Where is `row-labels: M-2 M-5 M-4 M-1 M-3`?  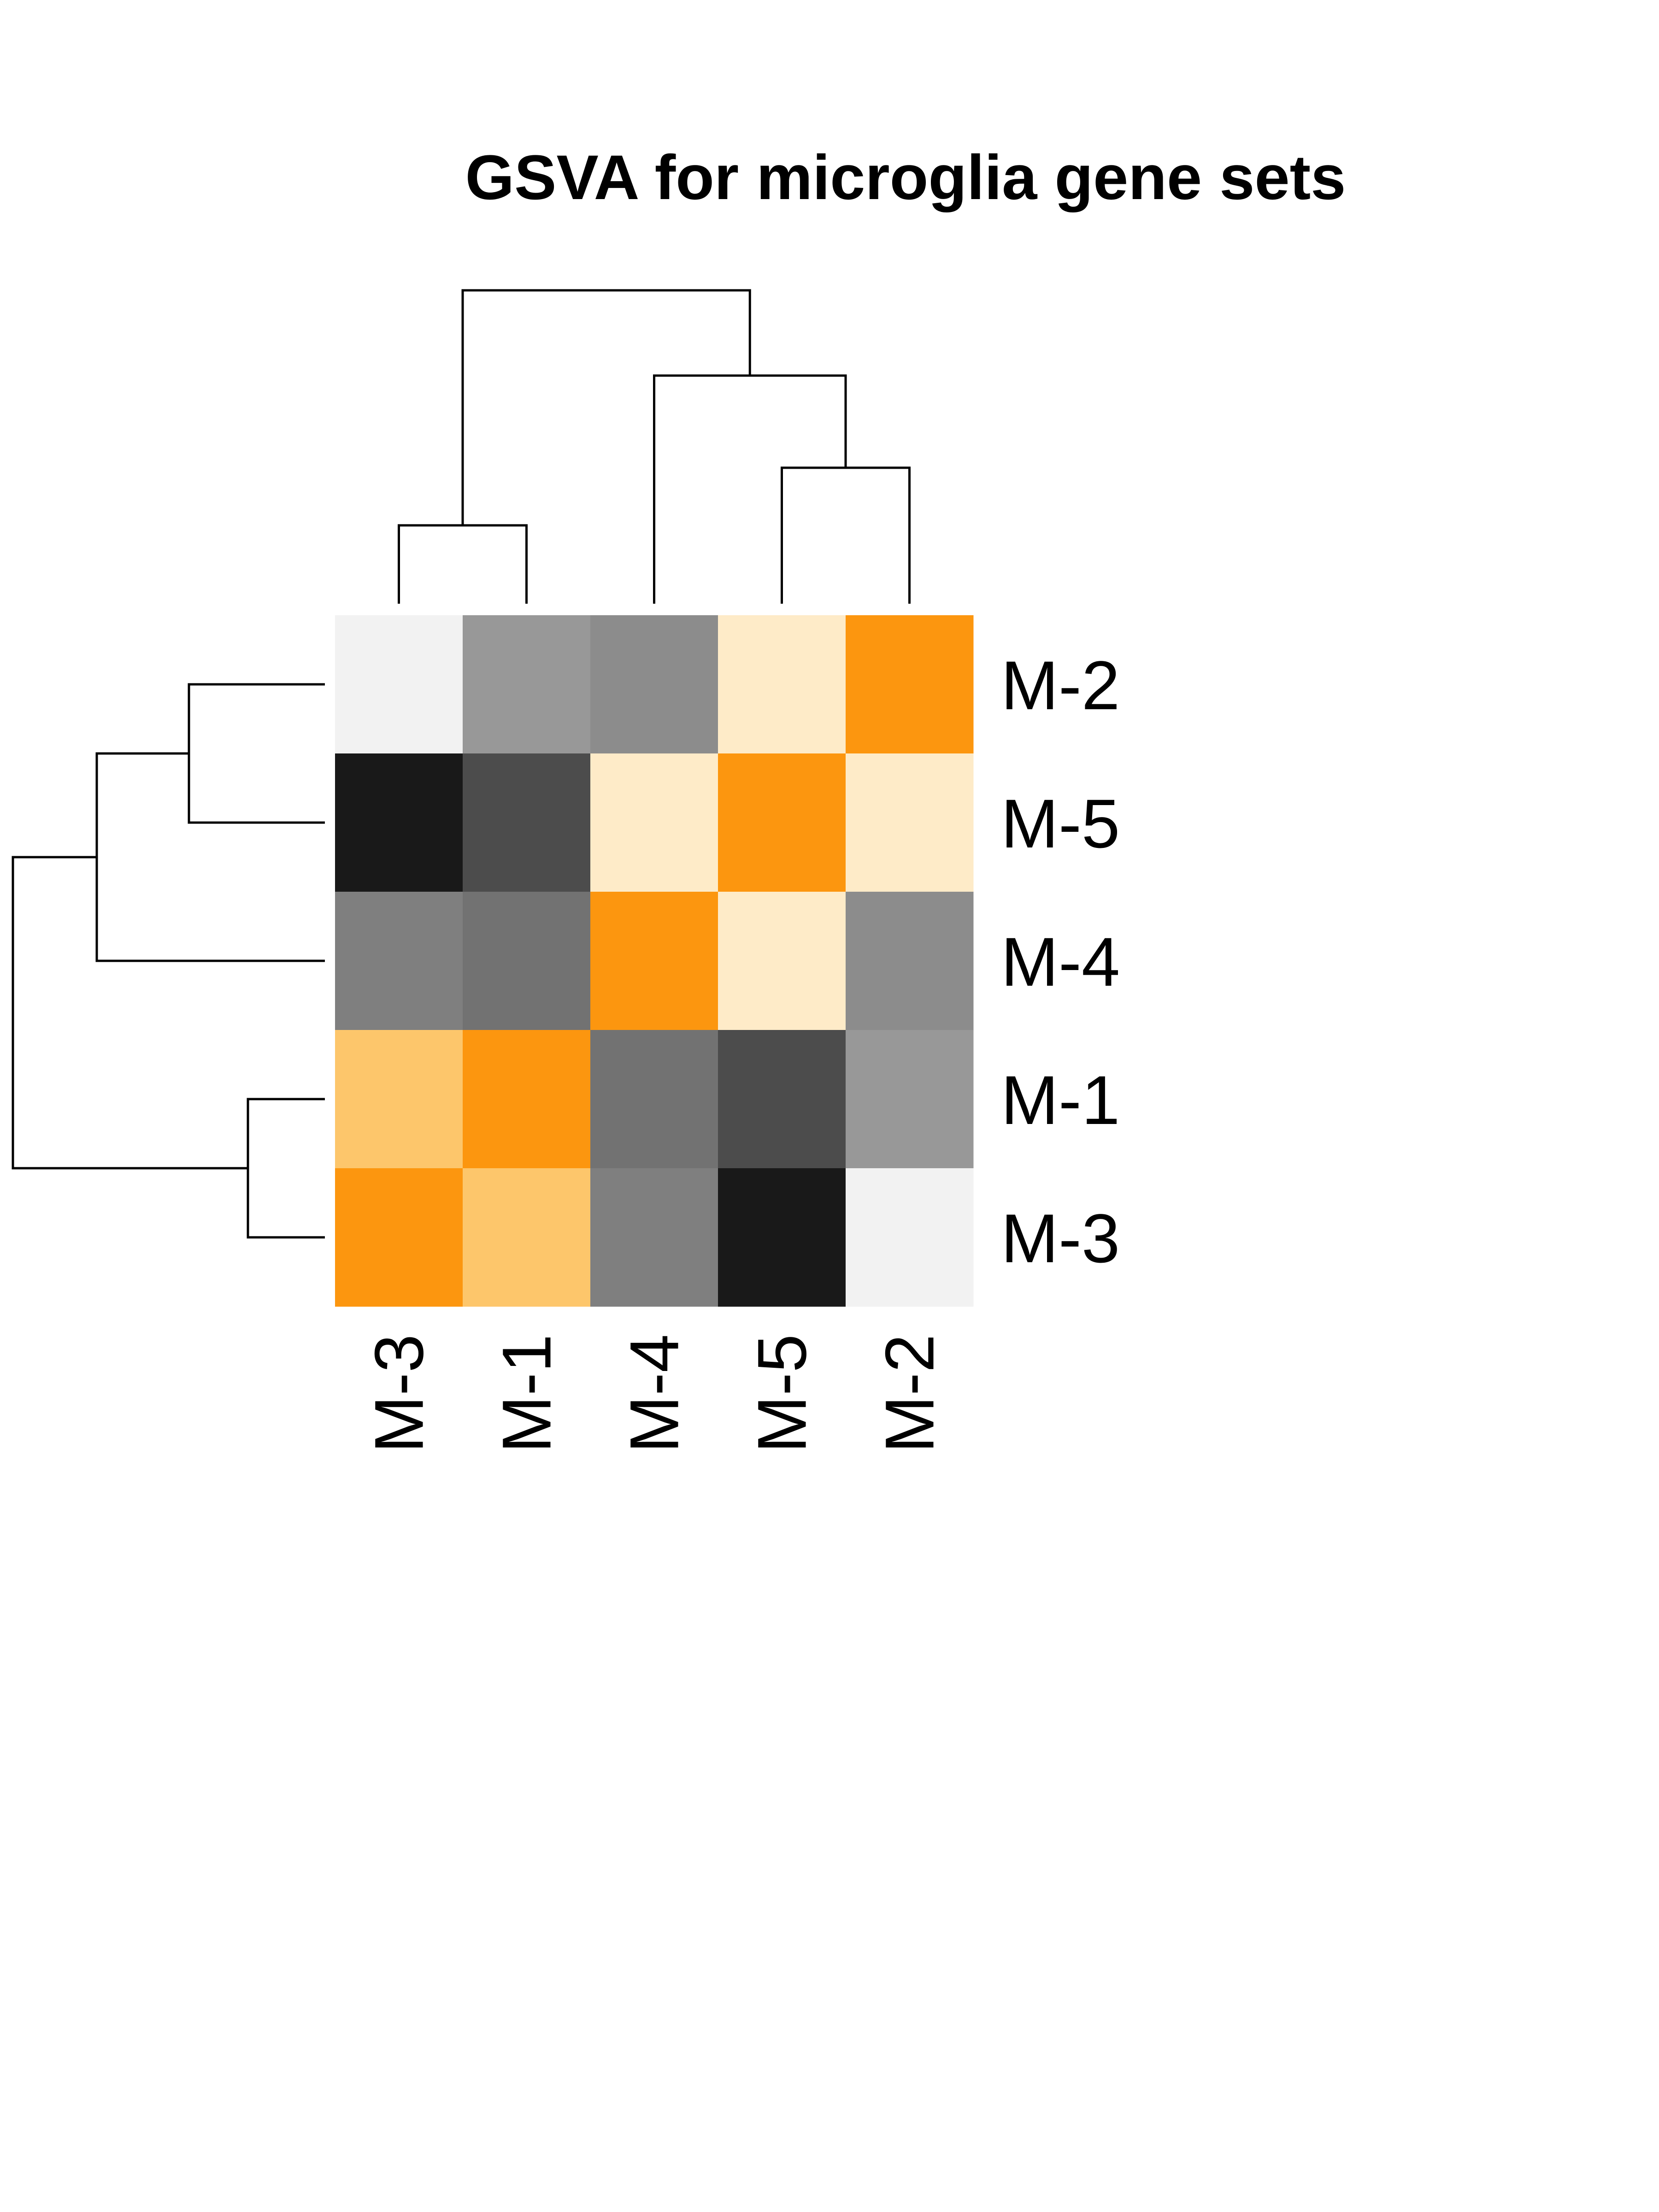 row-labels: M-2 M-5 M-4 M-1 M-3 is located at coordinates (1060, 962).